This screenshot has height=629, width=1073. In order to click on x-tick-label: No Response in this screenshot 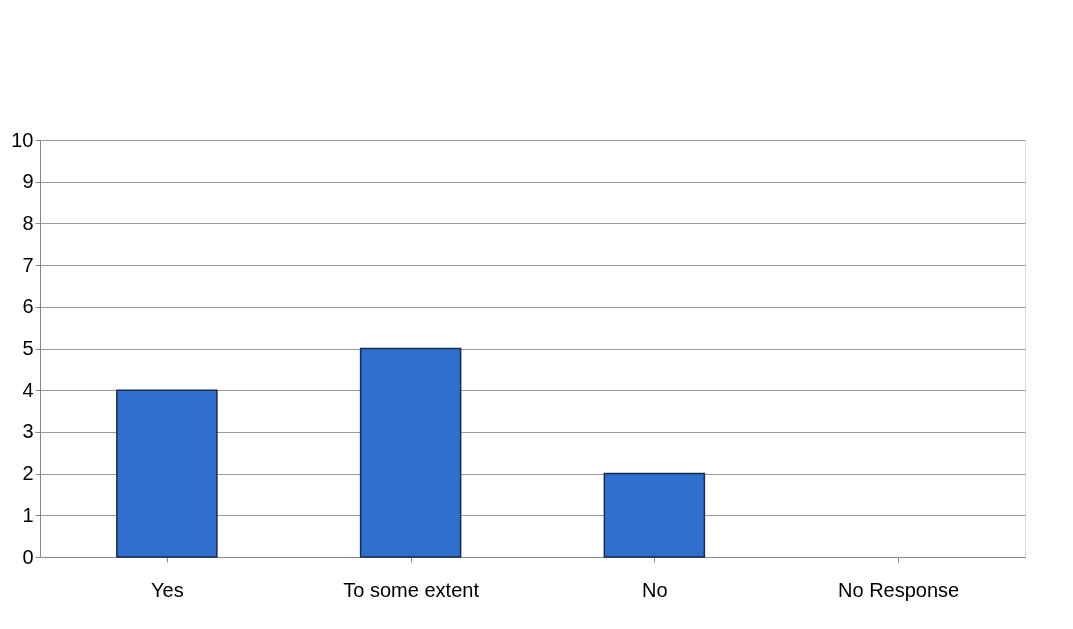, I will do `click(899, 589)`.